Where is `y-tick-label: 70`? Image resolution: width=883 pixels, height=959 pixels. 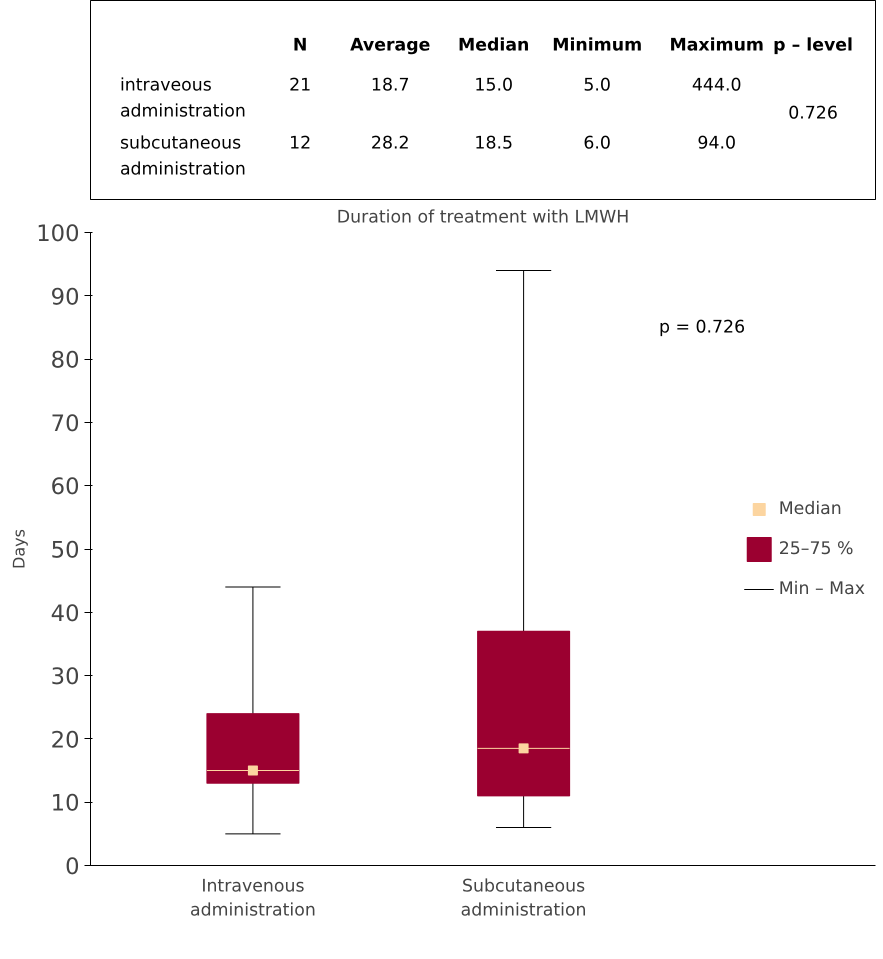 y-tick-label: 70 is located at coordinates (65, 423).